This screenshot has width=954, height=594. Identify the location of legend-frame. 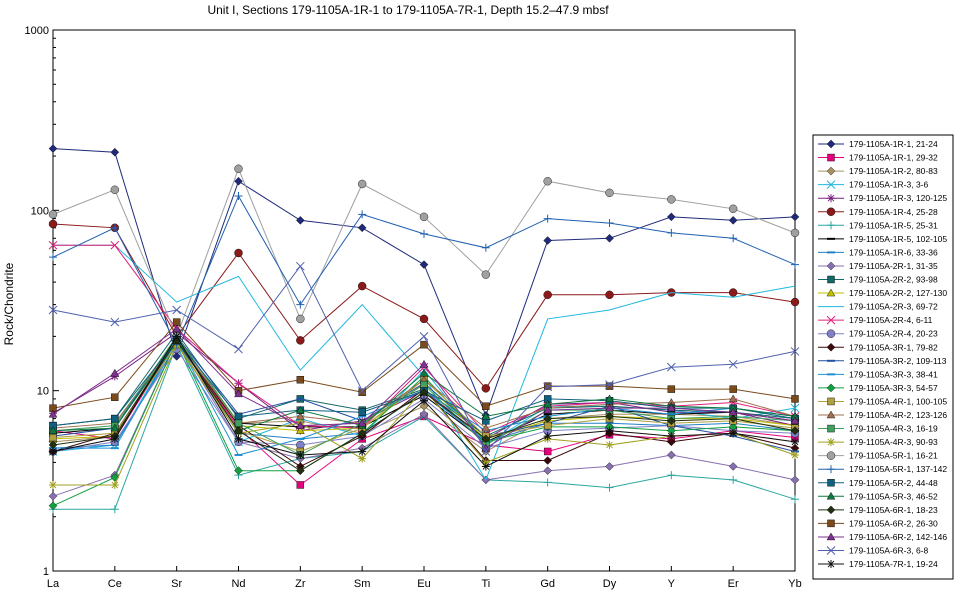
(883, 357).